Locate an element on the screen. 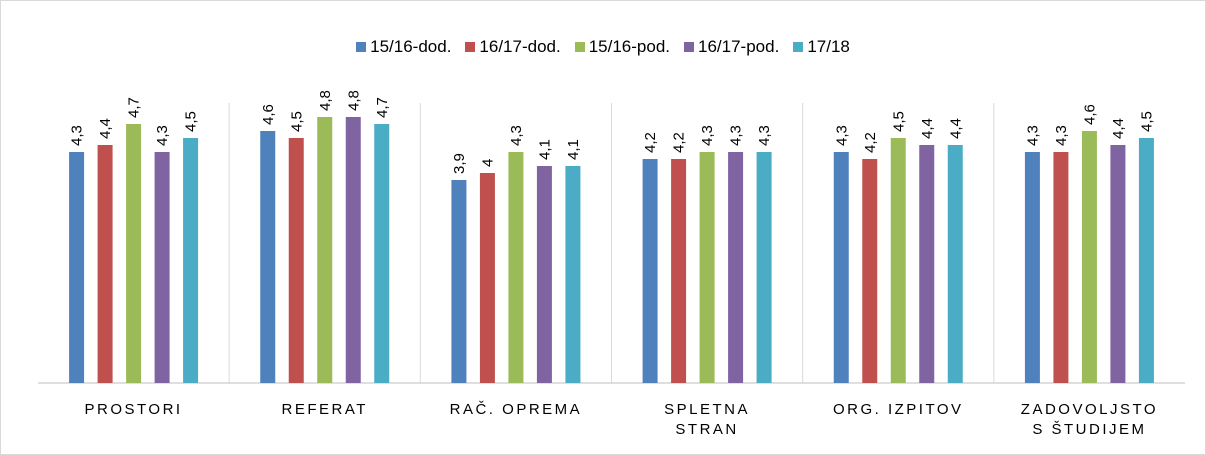 This screenshot has width=1206, height=455. x-tick-label: SPLETNA STRAN is located at coordinates (707, 419).